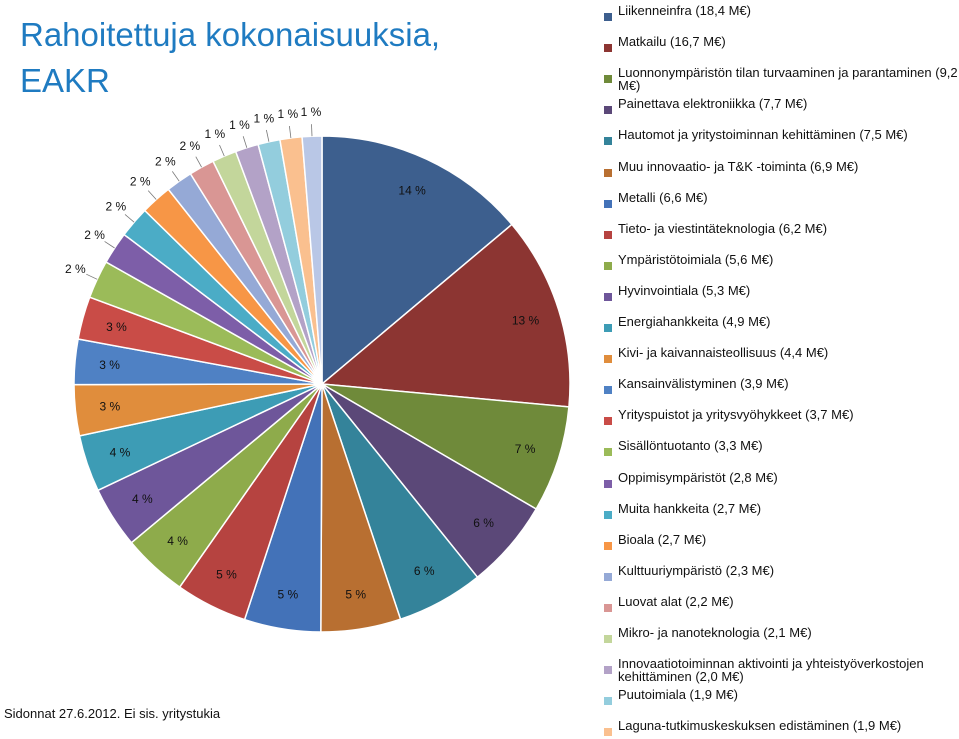  I want to click on legend-item-13: Kansainvälistyminen (3,9 M€), so click(781, 388).